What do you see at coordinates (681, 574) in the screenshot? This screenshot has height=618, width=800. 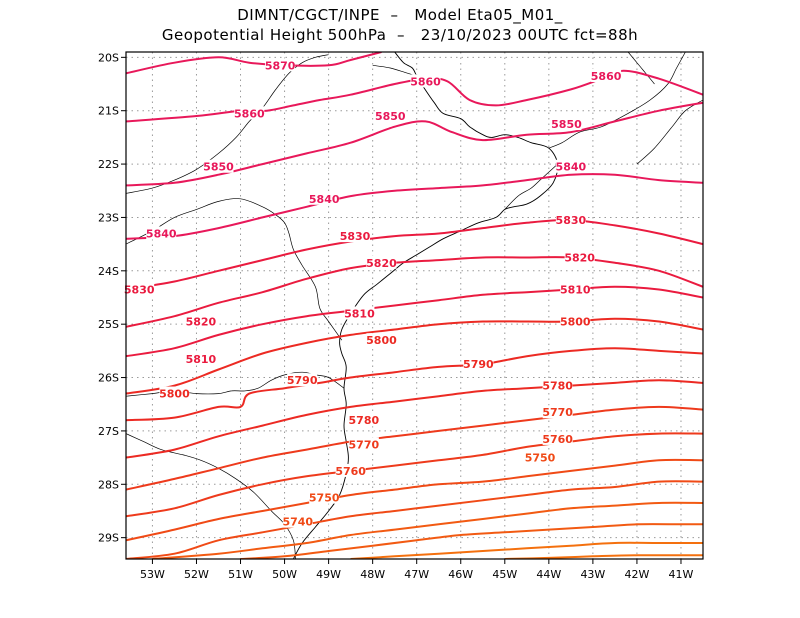 I see `x-tick-label: 41W` at bounding box center [681, 574].